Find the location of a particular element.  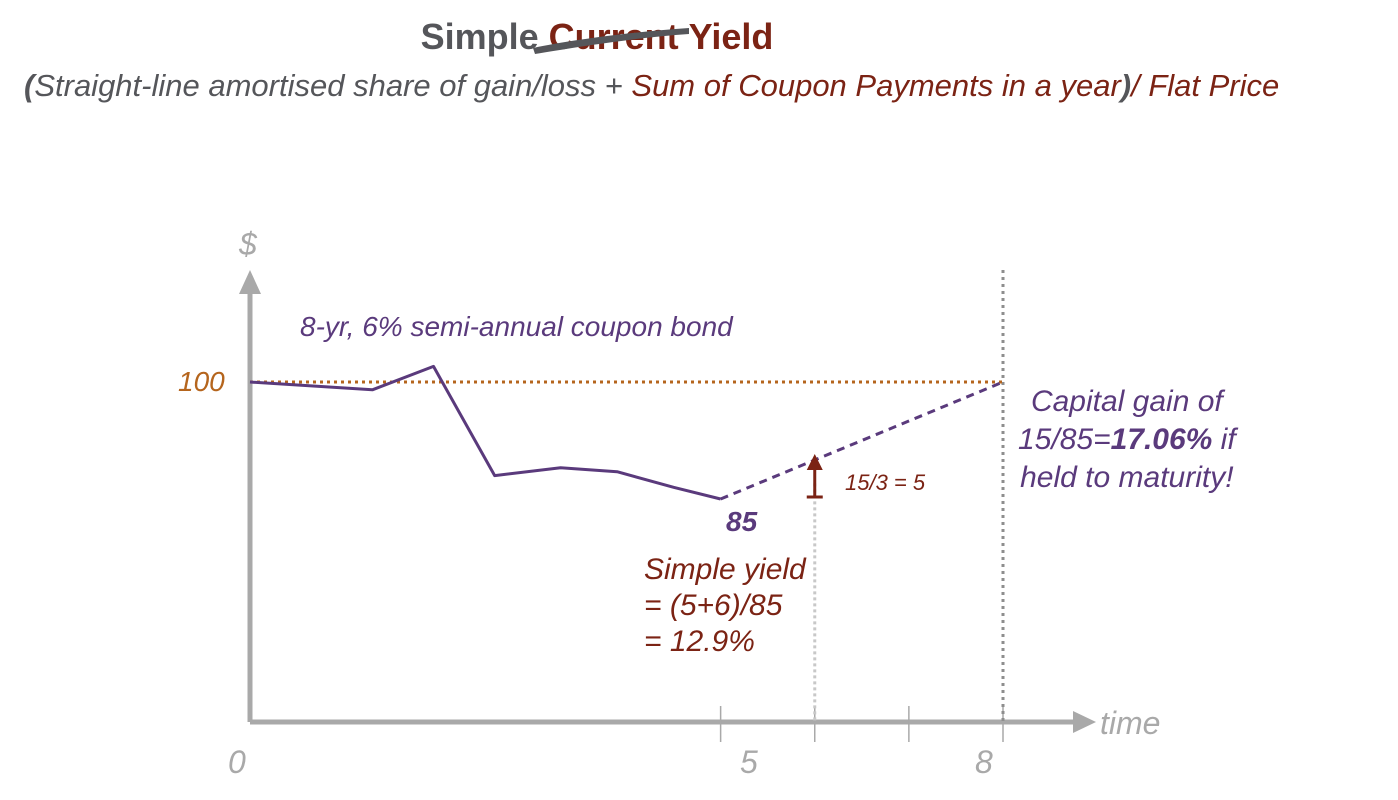

title-simple: Simple is located at coordinates (479, 36).